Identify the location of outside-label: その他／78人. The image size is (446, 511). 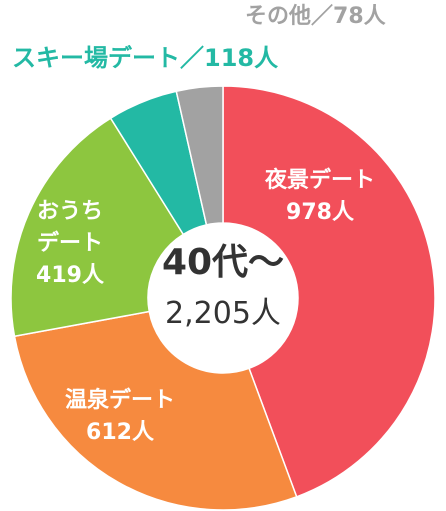
(315, 15).